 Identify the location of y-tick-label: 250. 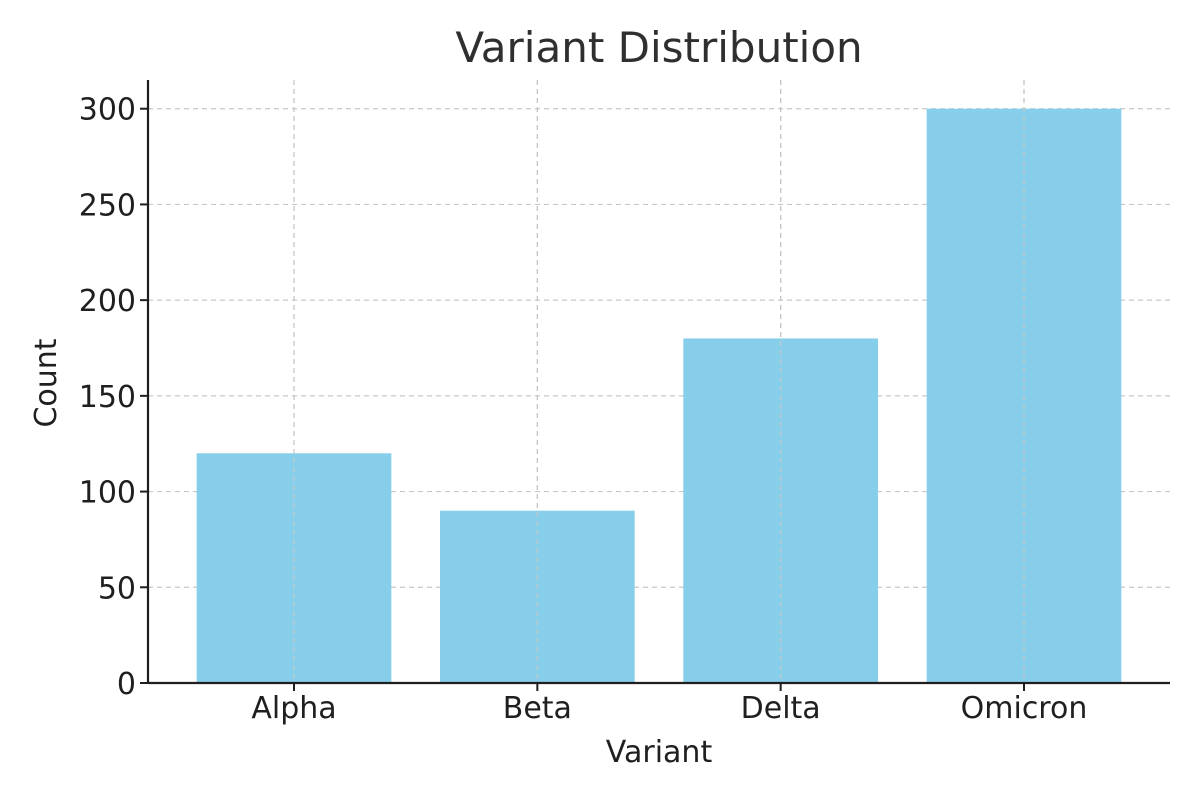
(107, 205).